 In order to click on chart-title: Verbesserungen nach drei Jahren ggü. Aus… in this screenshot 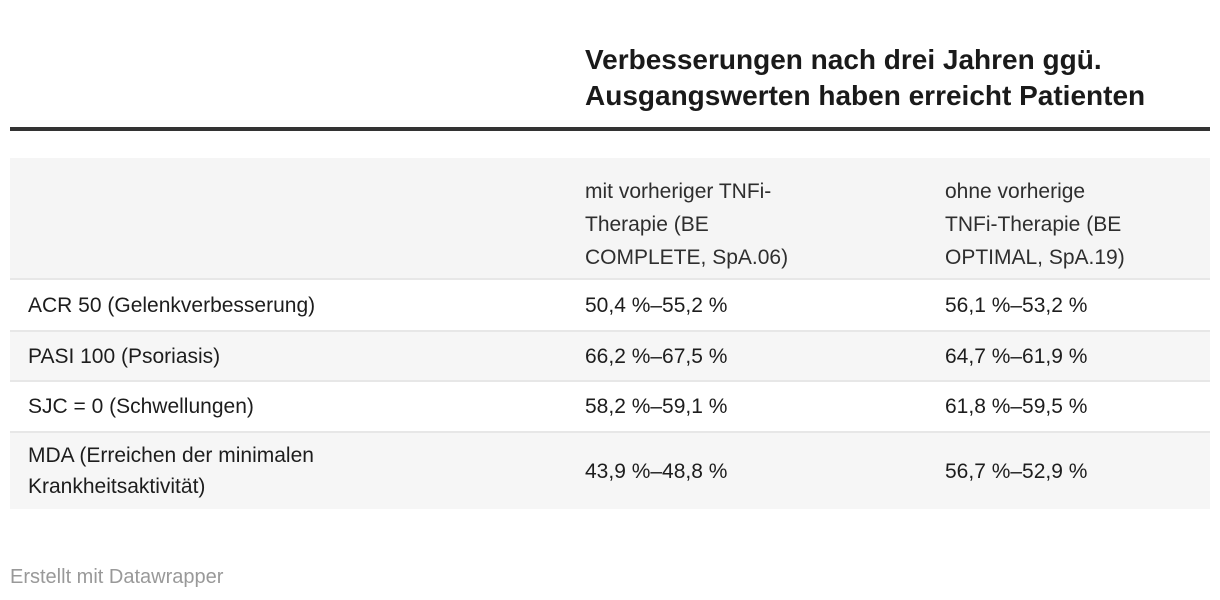, I will do `click(865, 77)`.